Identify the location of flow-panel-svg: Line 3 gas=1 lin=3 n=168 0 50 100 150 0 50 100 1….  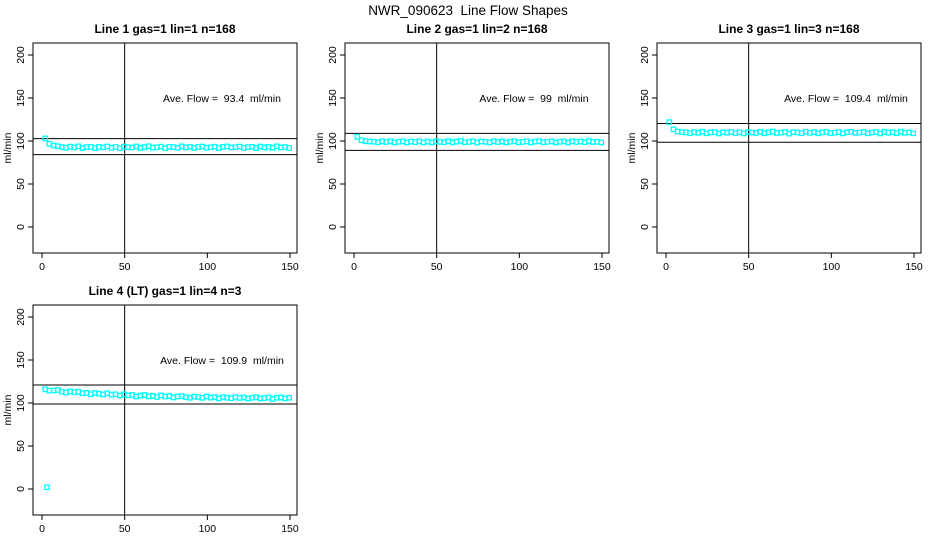
(774, 147).